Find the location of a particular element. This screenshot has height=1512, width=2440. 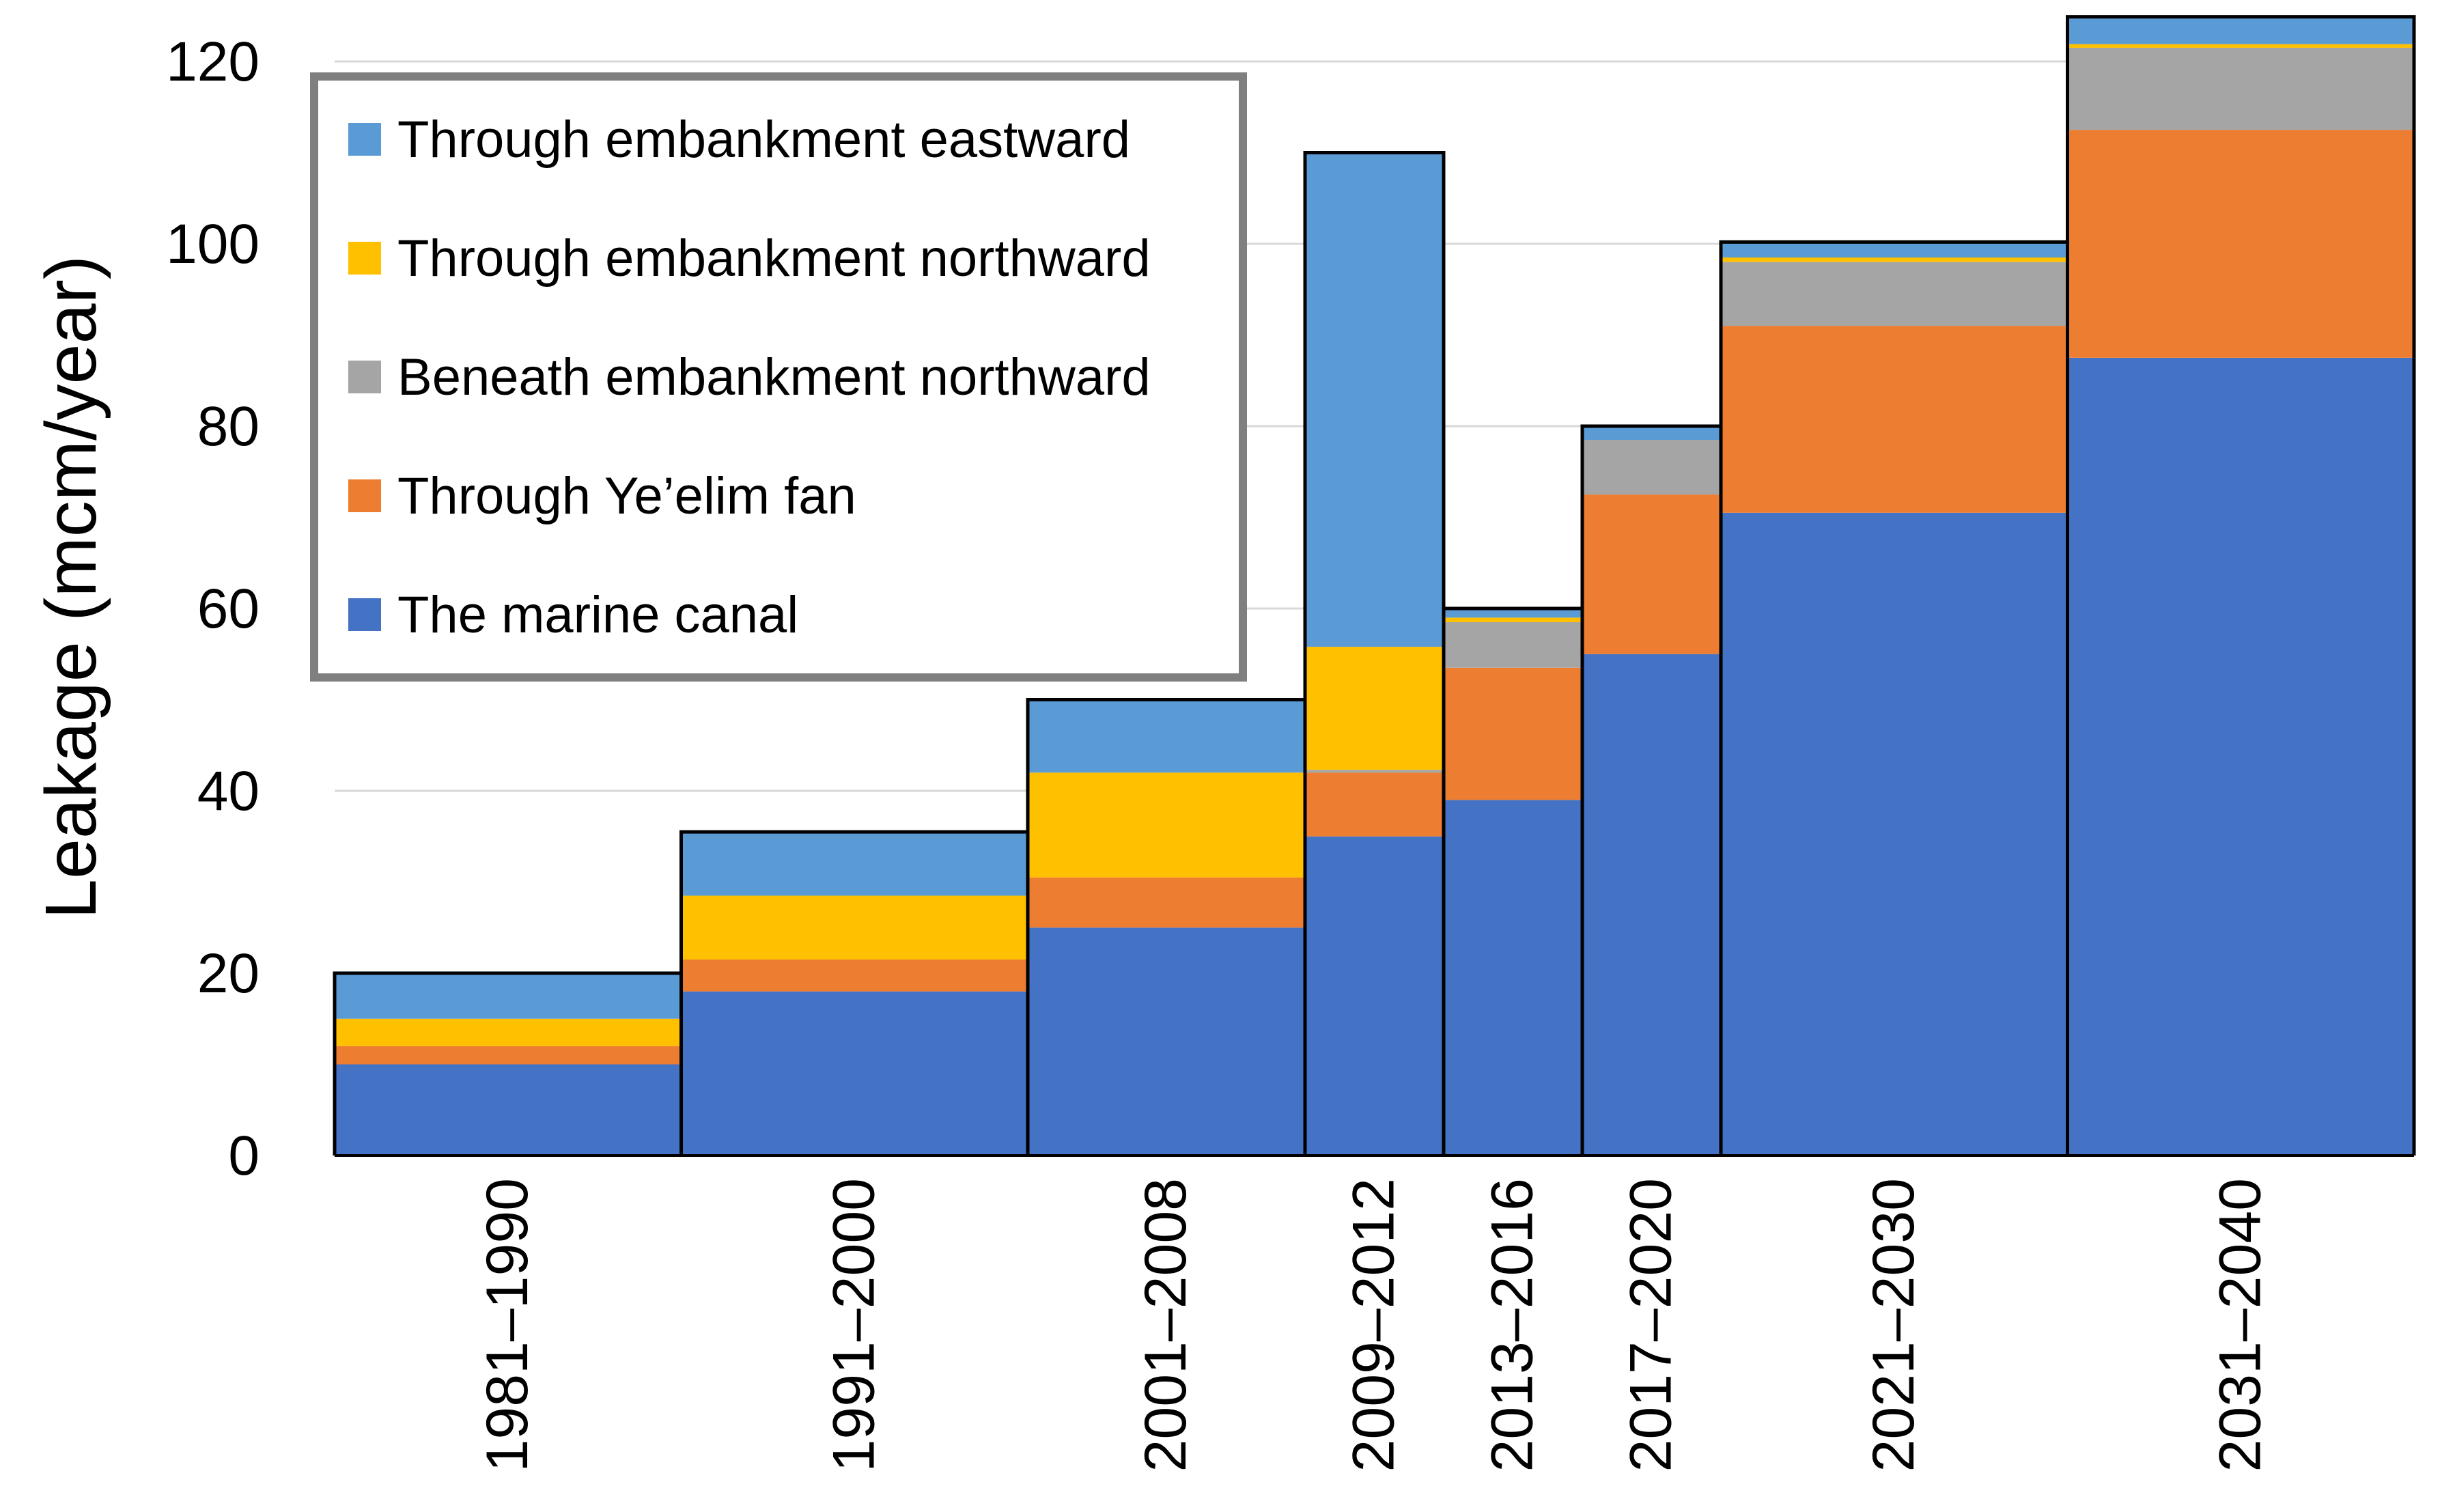

y-tick-label: 80 is located at coordinates (228, 426).